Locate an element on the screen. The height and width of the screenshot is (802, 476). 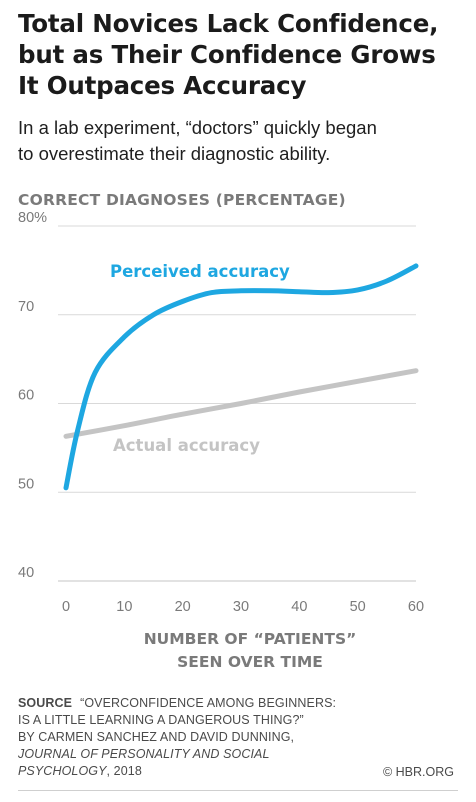
series-line-actual is located at coordinates (241, 403).